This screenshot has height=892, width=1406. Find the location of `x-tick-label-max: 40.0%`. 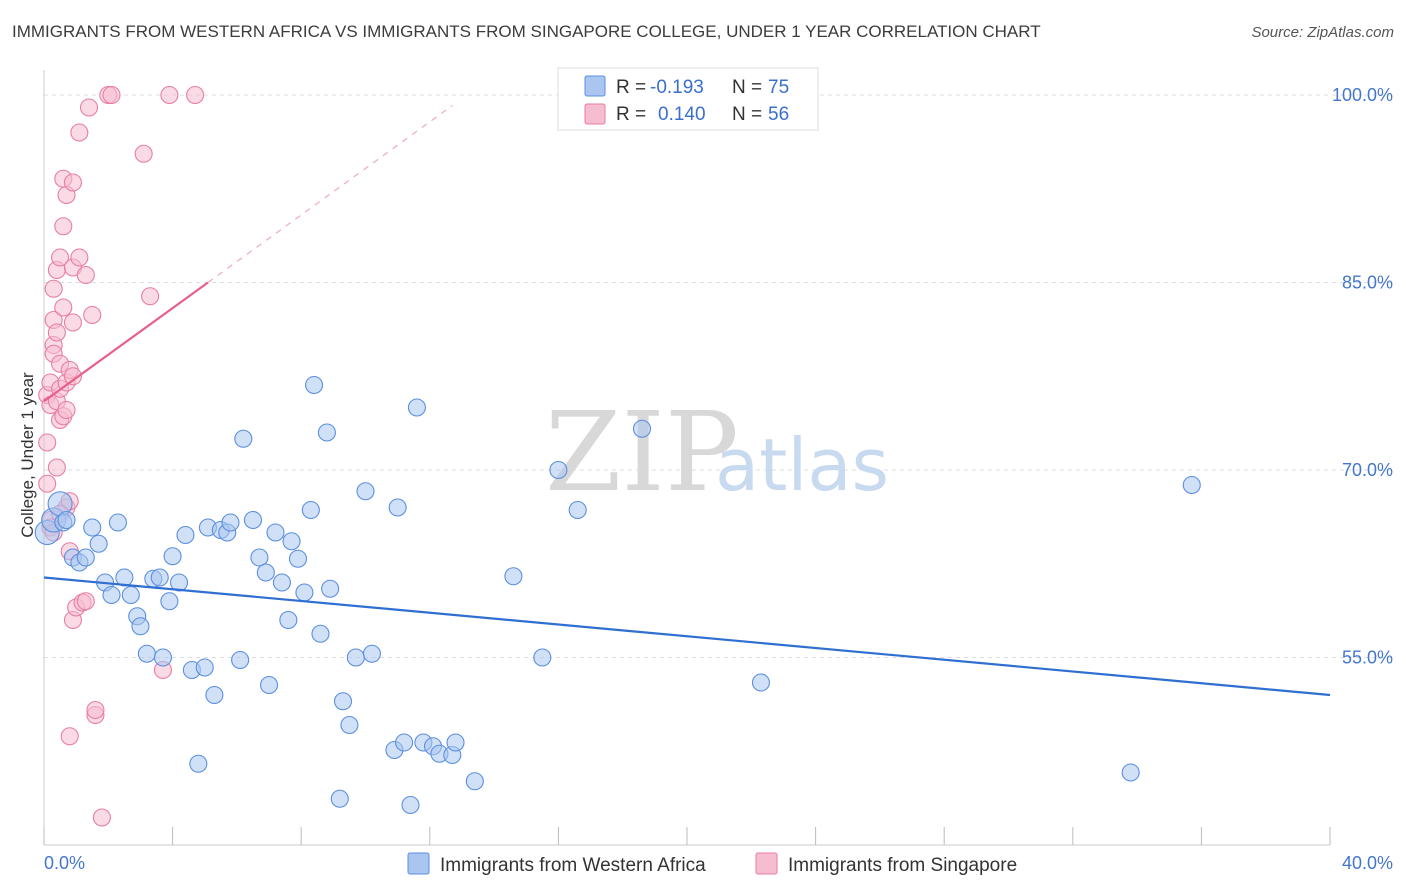

x-tick-label-max: 40.0% is located at coordinates (1367, 863).